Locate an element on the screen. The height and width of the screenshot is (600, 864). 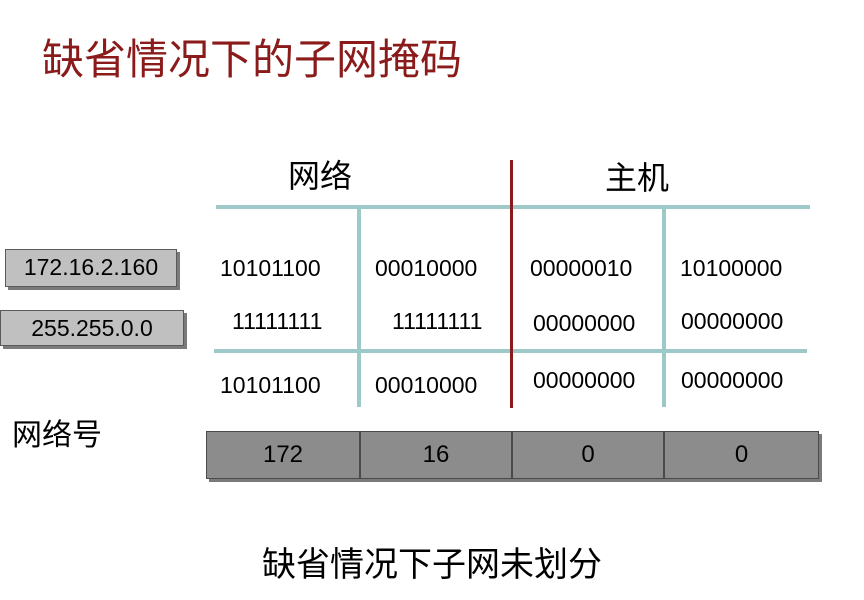
network-number-row: 172 16 0 0 is located at coordinates (512, 455).